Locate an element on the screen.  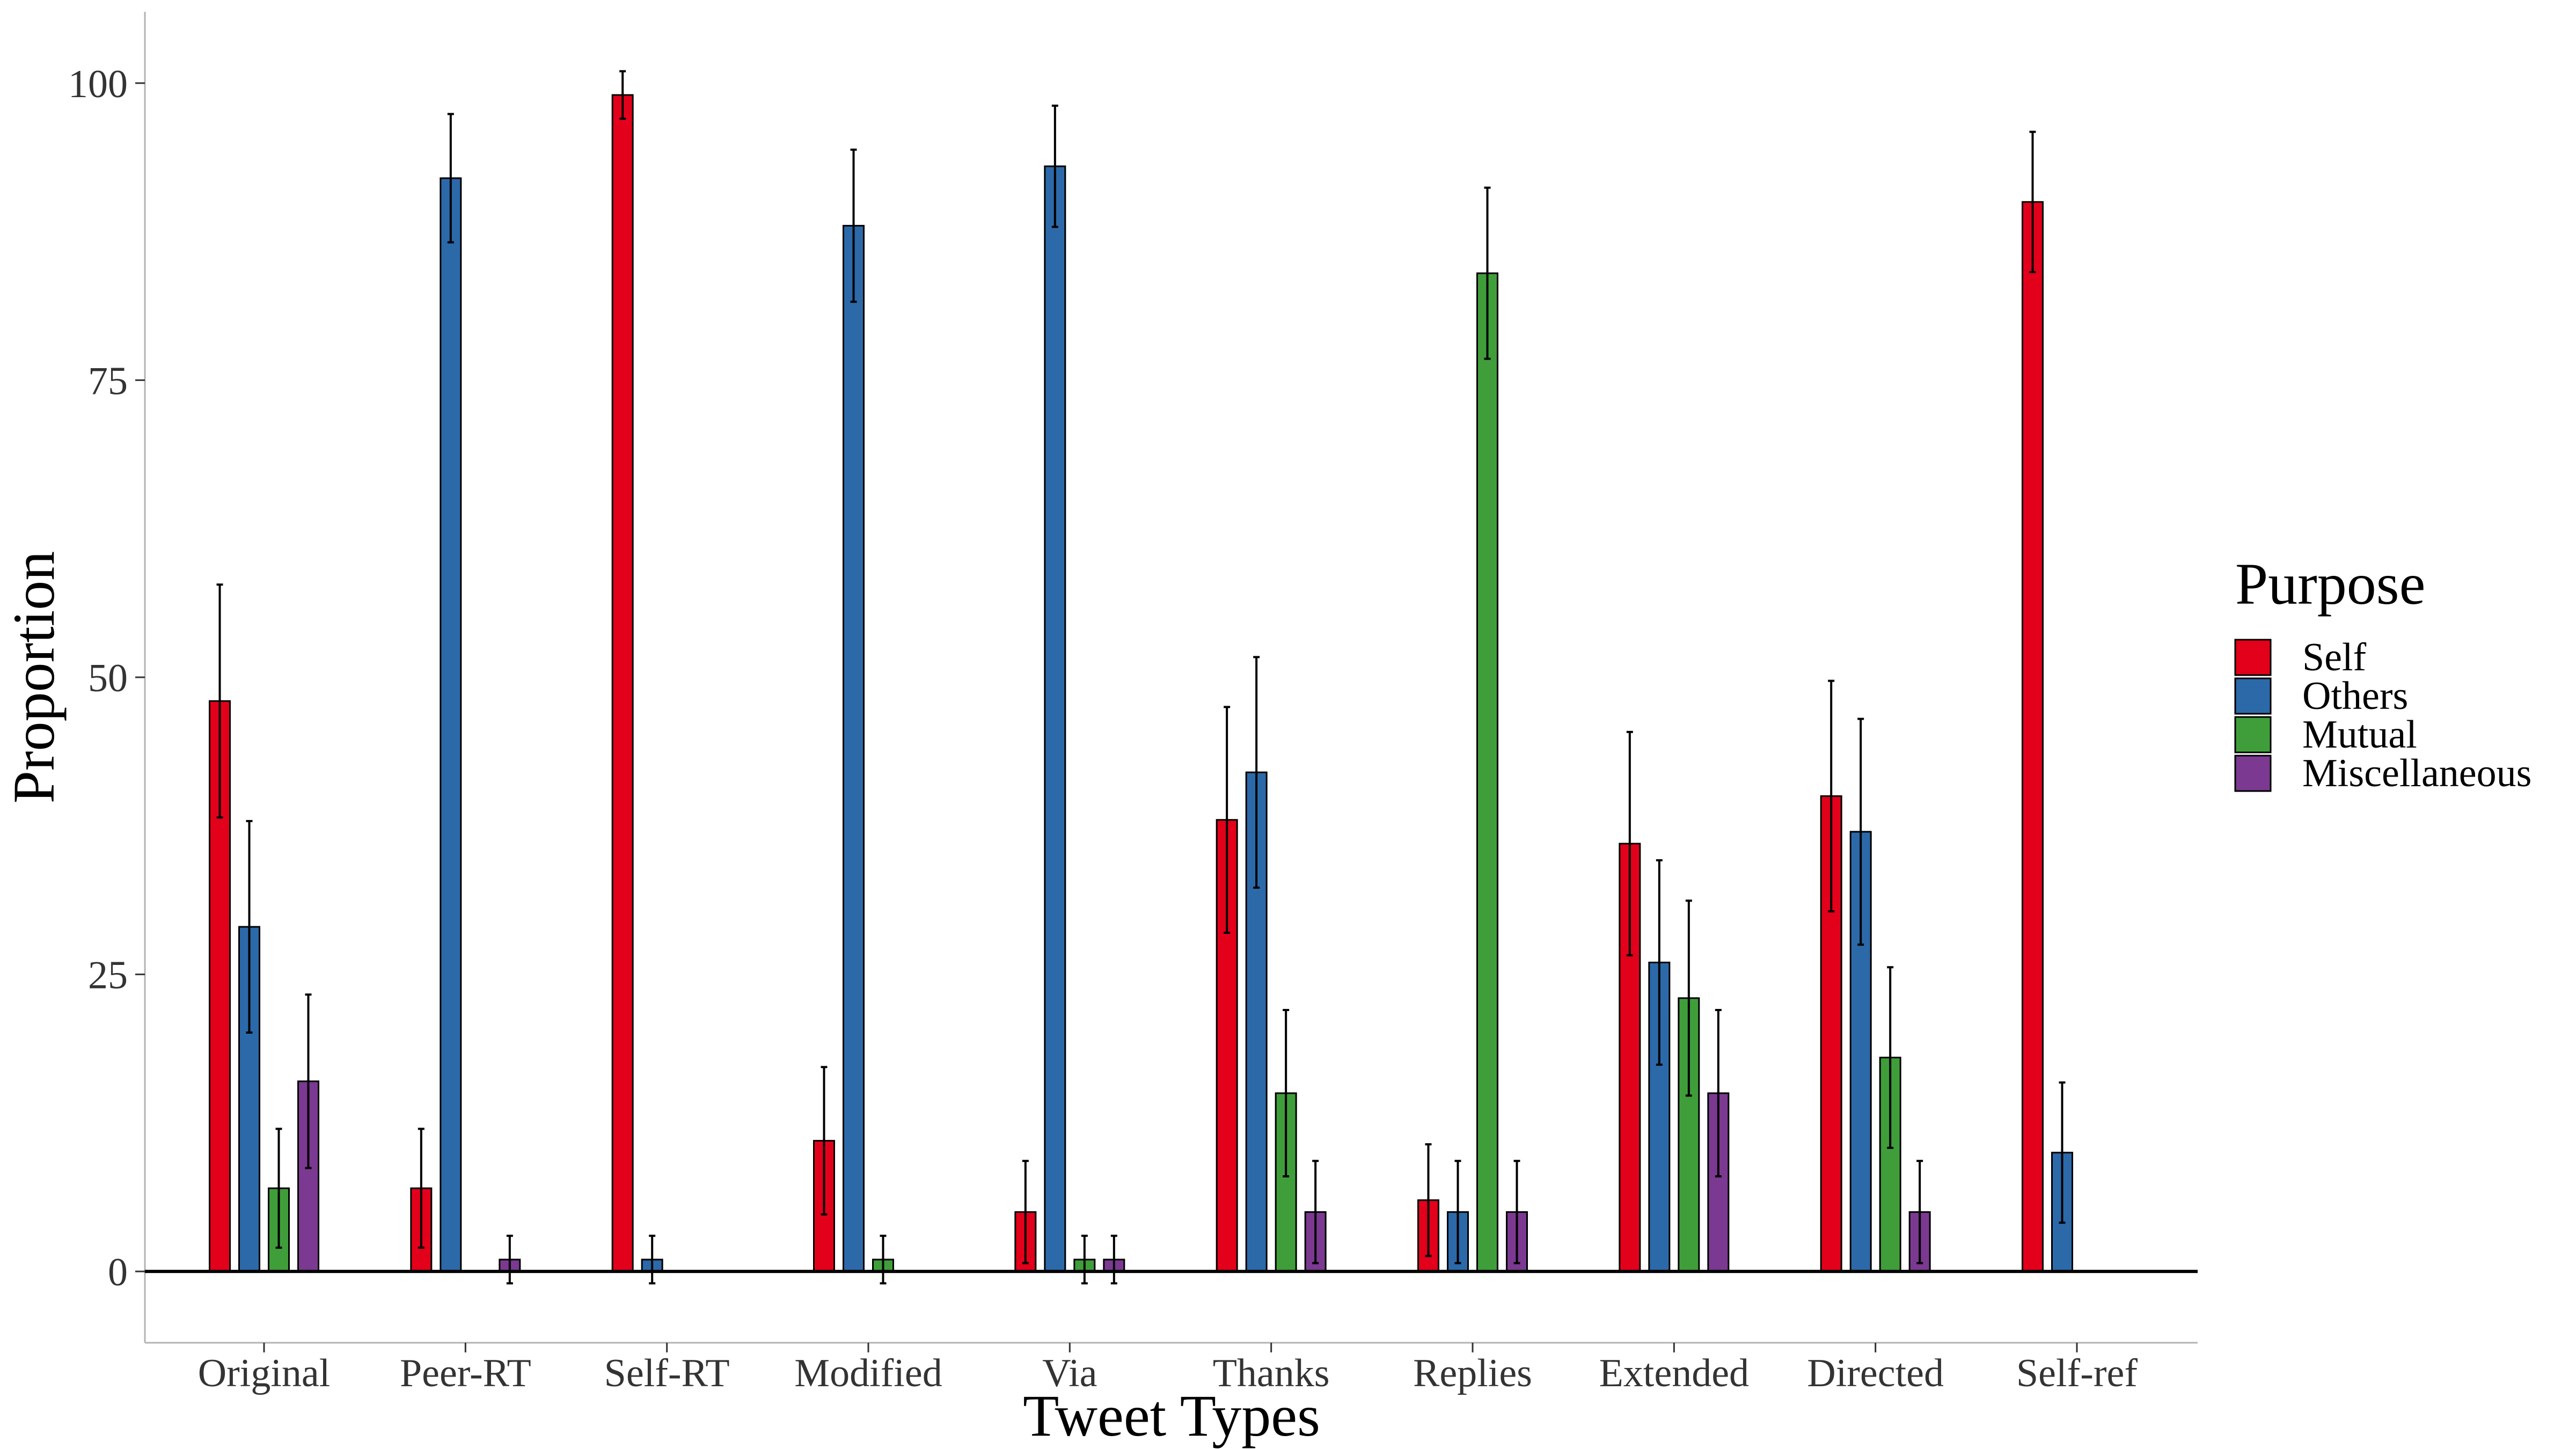
y-tick-label: 100 is located at coordinates (98, 84).